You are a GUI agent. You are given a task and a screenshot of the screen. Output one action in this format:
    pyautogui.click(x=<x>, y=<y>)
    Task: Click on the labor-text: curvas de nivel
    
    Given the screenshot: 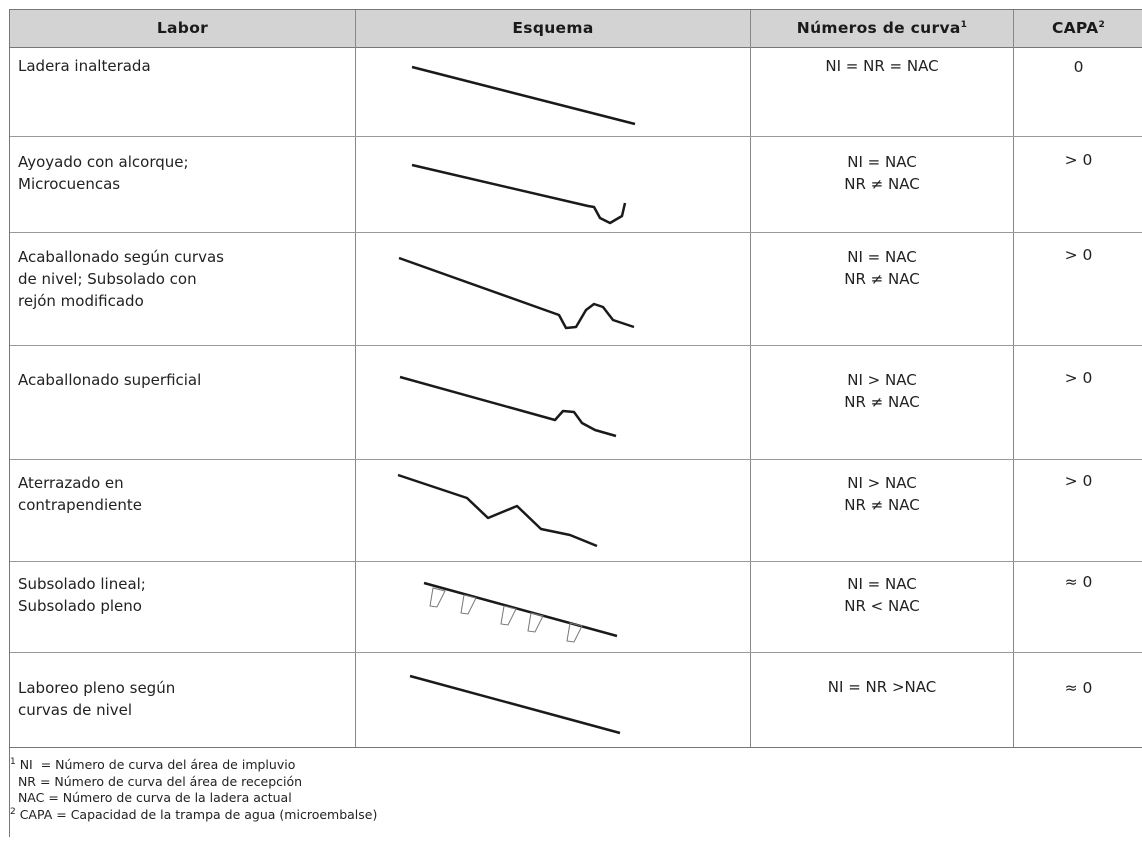 What is the action you would take?
    pyautogui.click(x=75, y=710)
    